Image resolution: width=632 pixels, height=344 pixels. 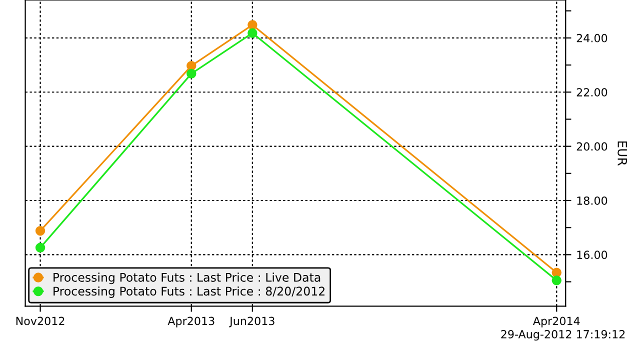 What do you see at coordinates (592, 255) in the screenshot?
I see `y-tick-label: 16.00` at bounding box center [592, 255].